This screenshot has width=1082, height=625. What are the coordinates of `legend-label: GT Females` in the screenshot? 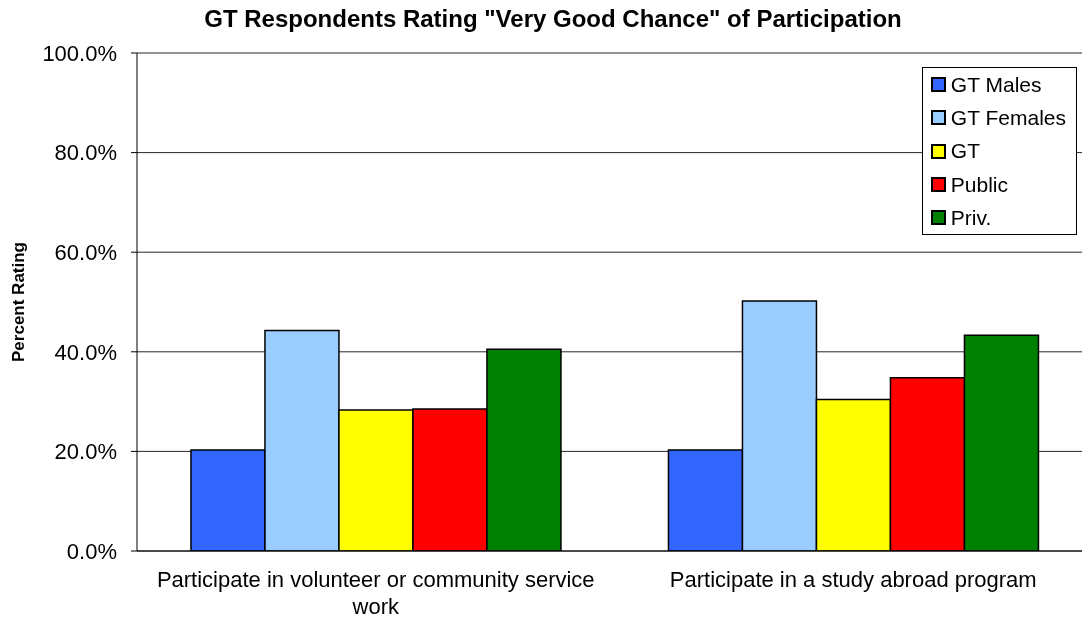 It's located at (1008, 117).